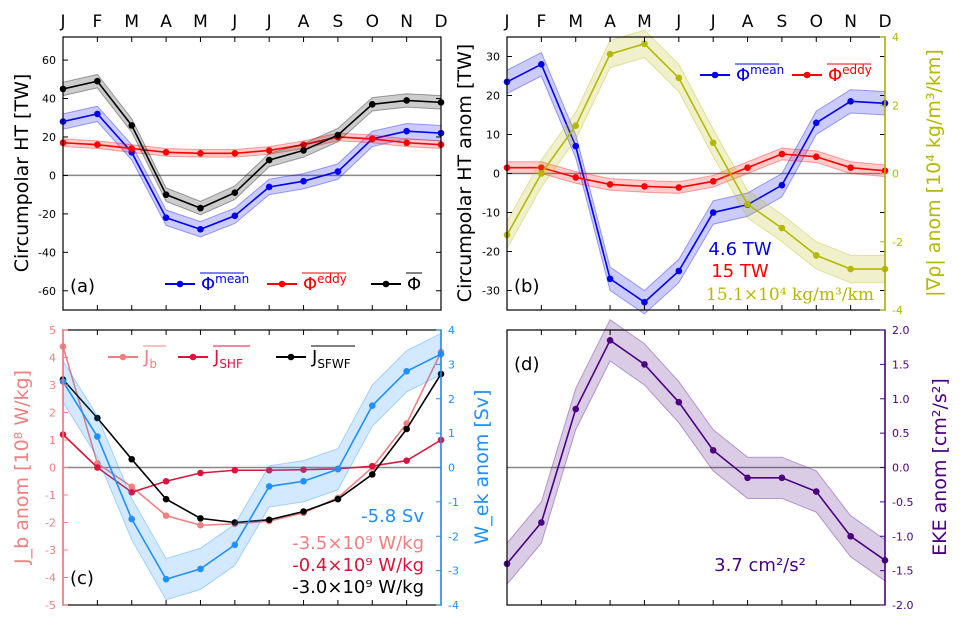  What do you see at coordinates (850, 22) in the screenshot?
I see `month-label: N` at bounding box center [850, 22].